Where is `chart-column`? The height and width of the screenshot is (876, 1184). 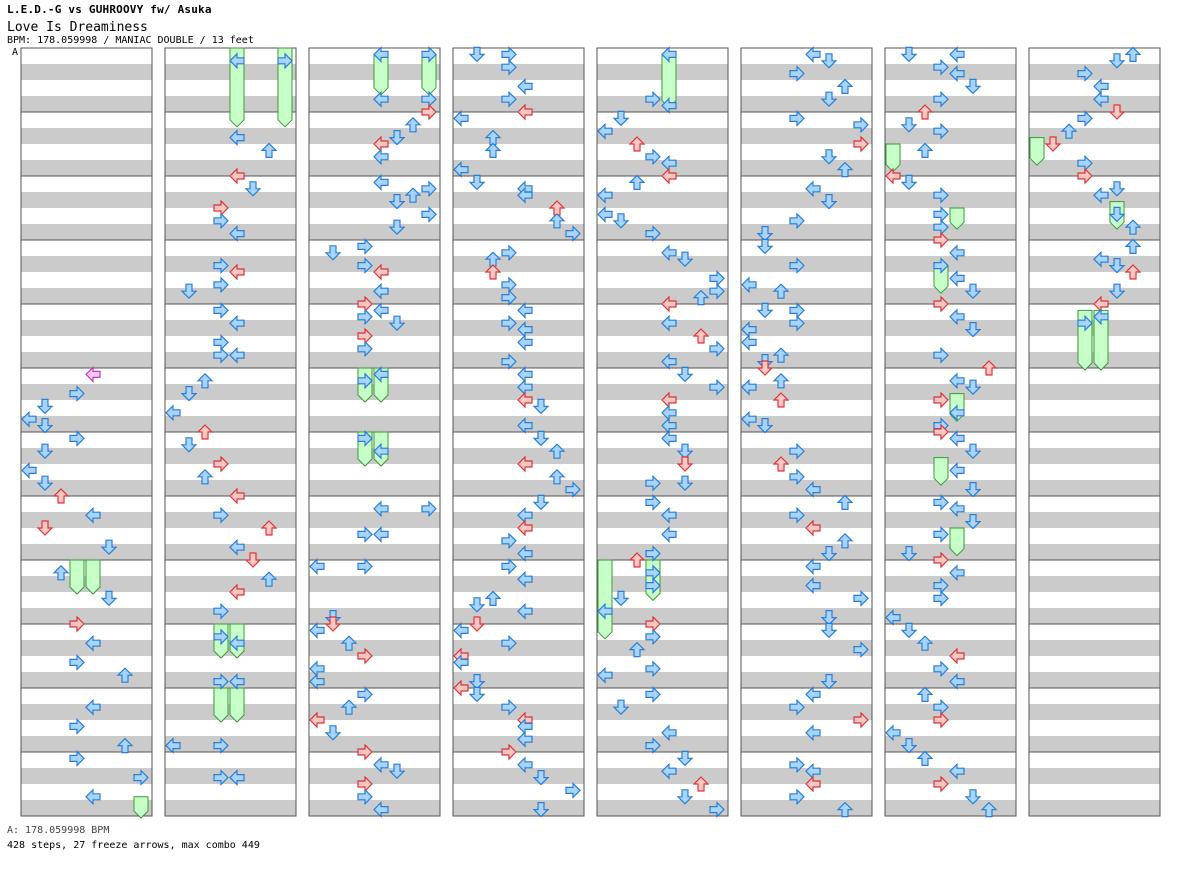
chart-column is located at coordinates (518, 431).